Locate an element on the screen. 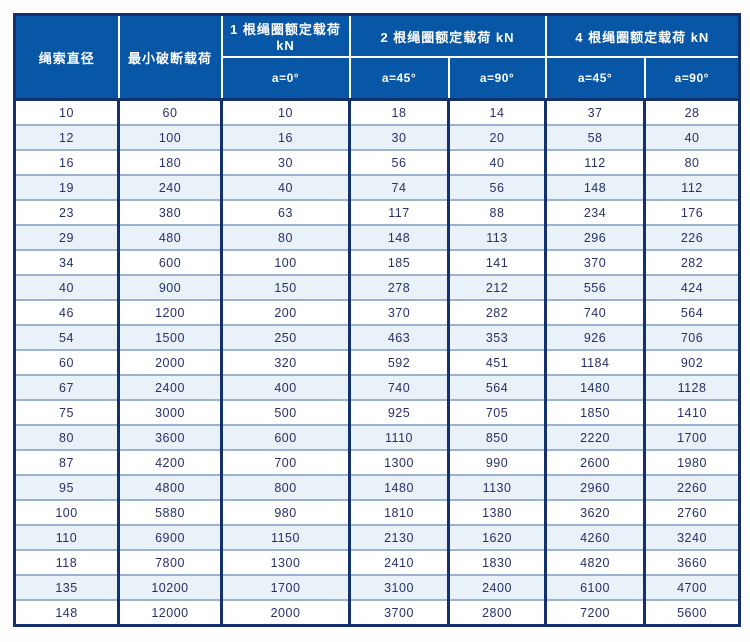  table-cell: 135 is located at coordinates (66, 587).